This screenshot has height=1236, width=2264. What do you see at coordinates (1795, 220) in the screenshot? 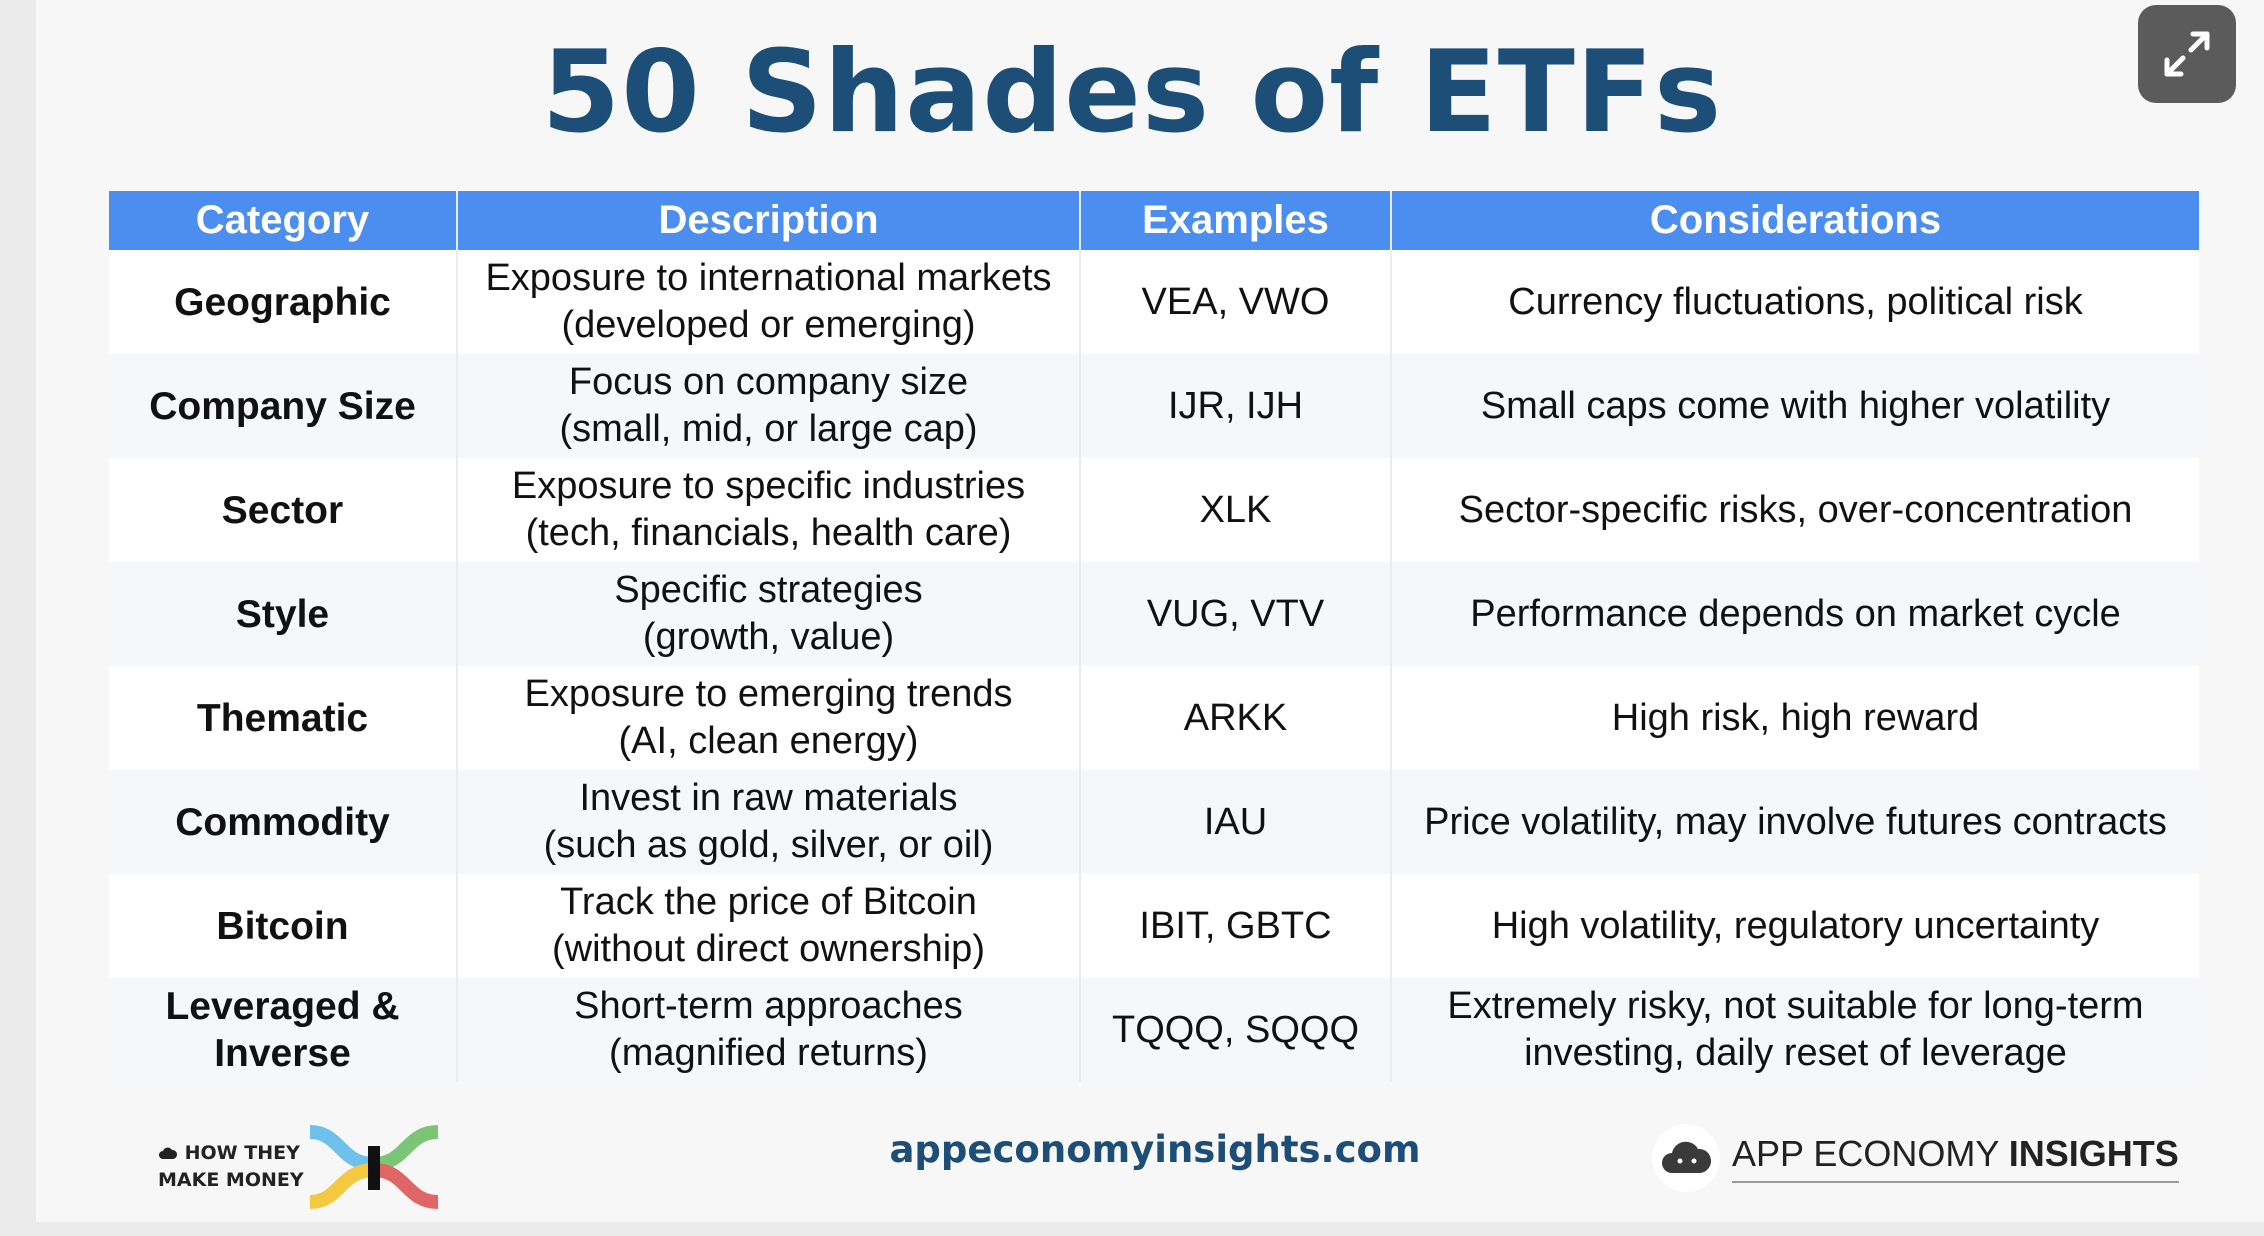
I see `header-considerations: Considerations` at bounding box center [1795, 220].